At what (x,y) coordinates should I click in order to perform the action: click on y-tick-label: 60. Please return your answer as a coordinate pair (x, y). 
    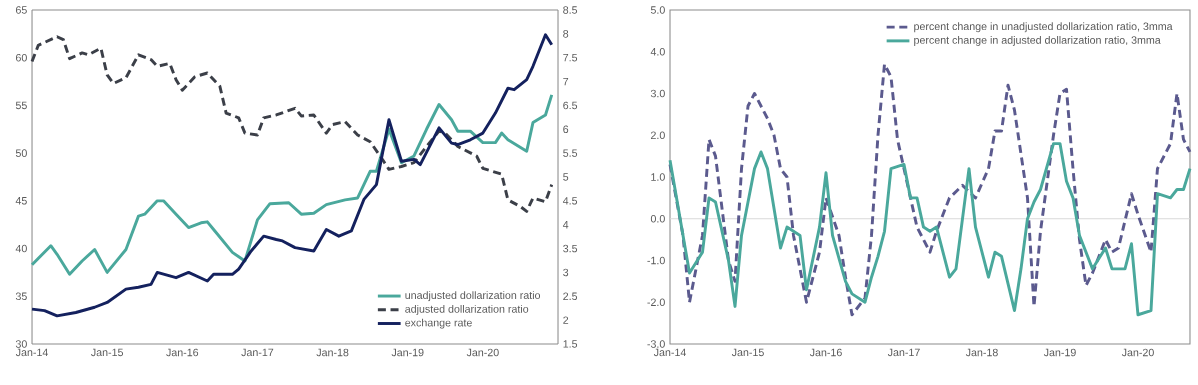
    Looking at the image, I should click on (21, 57).